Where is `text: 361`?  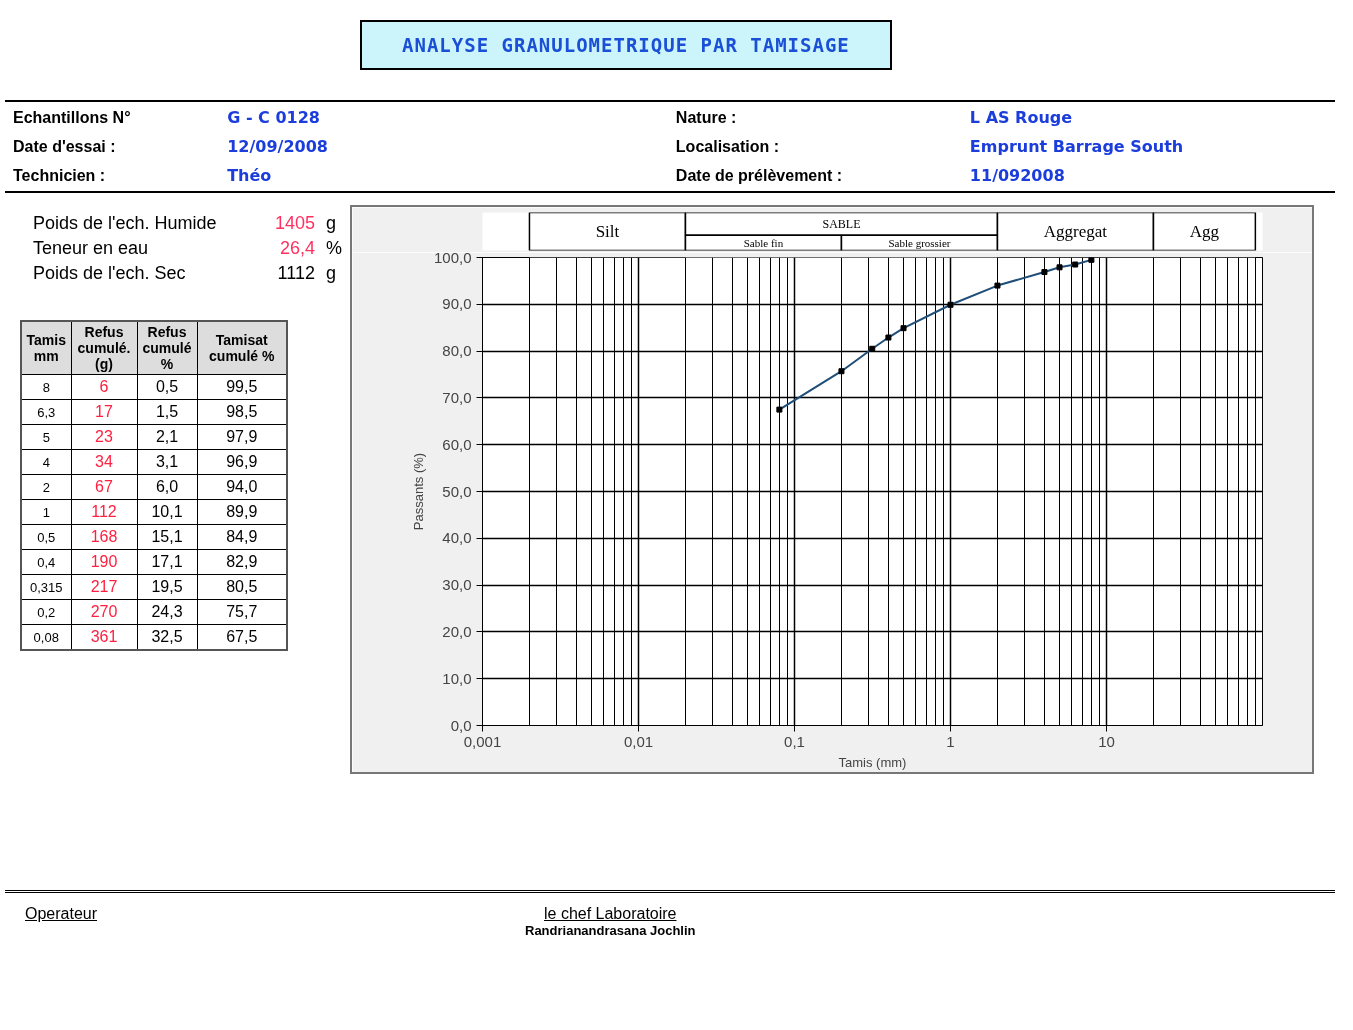
text: 361 is located at coordinates (104, 637).